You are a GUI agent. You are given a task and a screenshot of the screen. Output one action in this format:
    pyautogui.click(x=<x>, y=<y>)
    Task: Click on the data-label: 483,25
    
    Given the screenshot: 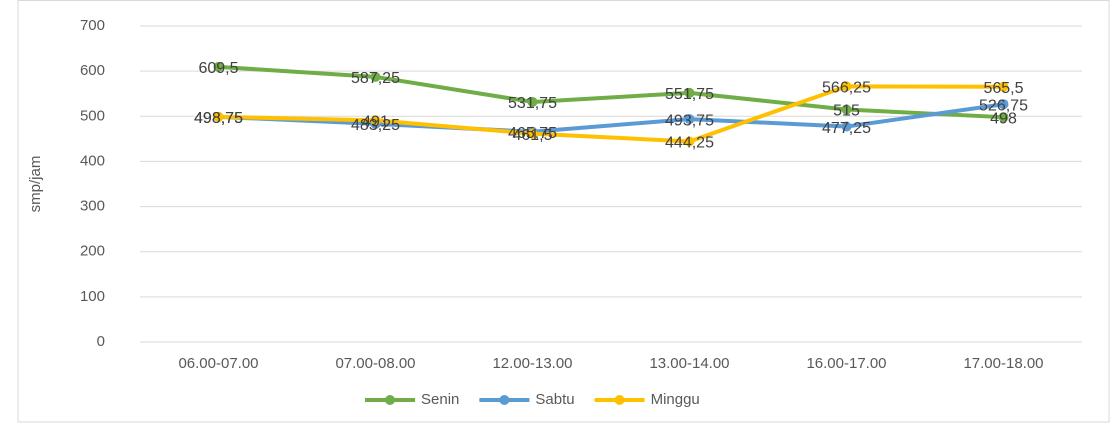 What is the action you would take?
    pyautogui.click(x=375, y=125)
    